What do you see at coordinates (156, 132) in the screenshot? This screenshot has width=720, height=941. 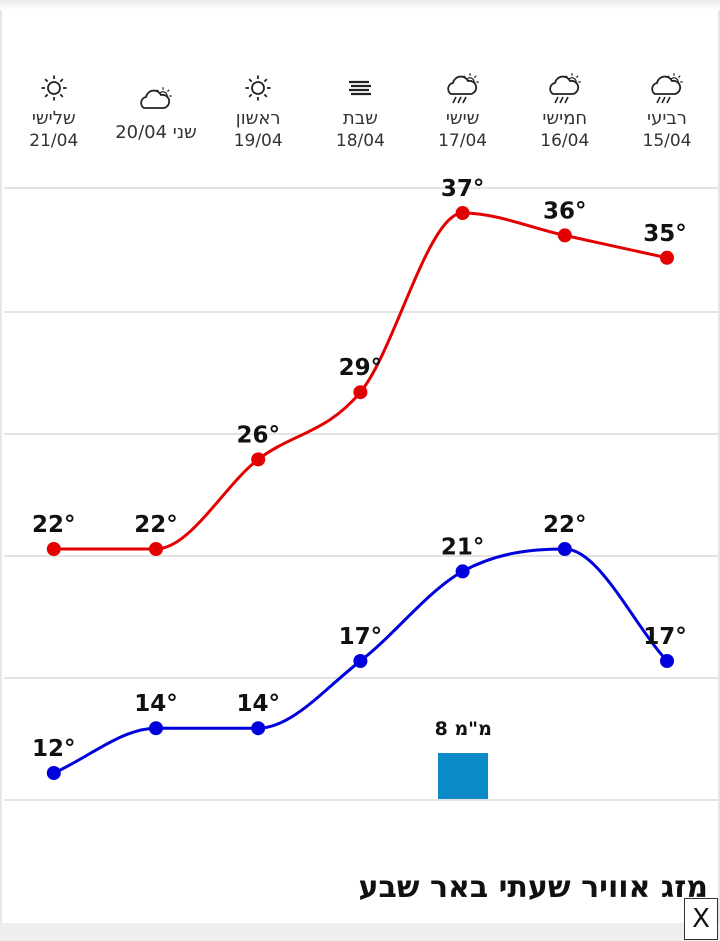 I see `day-name: שני 20/04` at bounding box center [156, 132].